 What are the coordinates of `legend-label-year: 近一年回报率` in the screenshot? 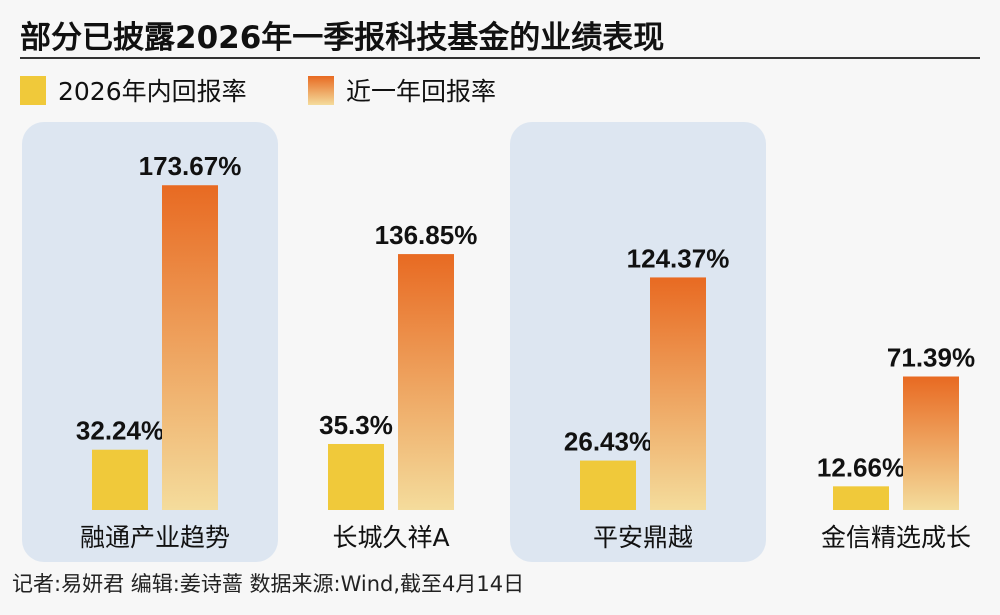 It's located at (421, 91).